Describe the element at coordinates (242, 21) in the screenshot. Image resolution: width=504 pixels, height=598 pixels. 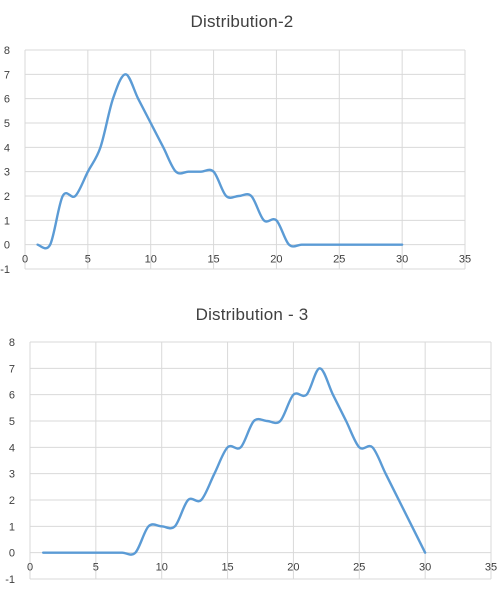
I see `chart-title: Distribution-2` at that location.